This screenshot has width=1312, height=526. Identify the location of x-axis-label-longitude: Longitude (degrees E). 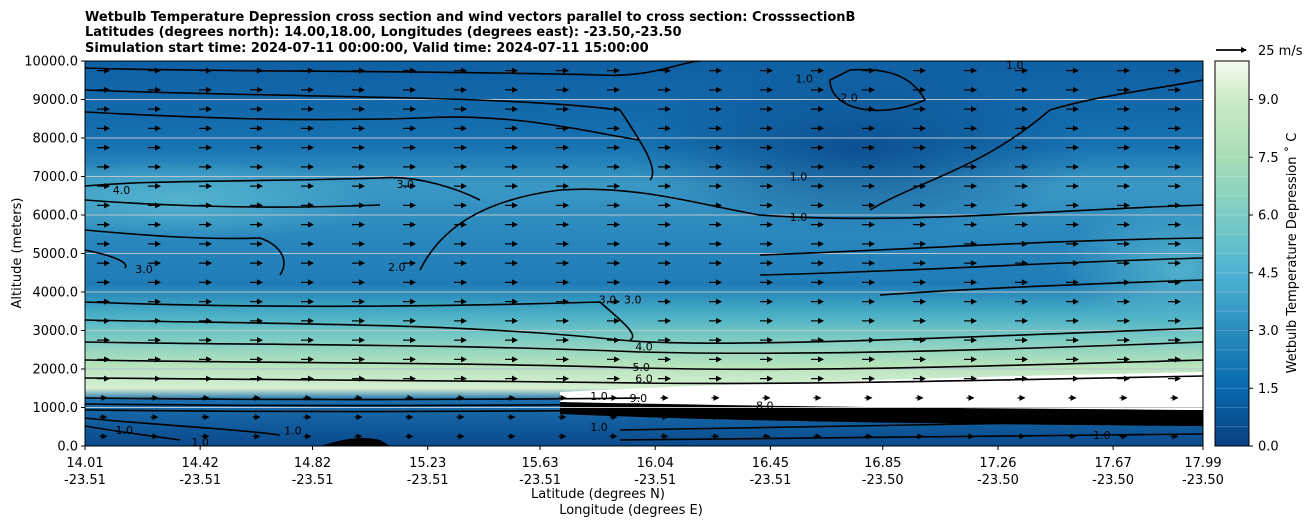
(631, 510).